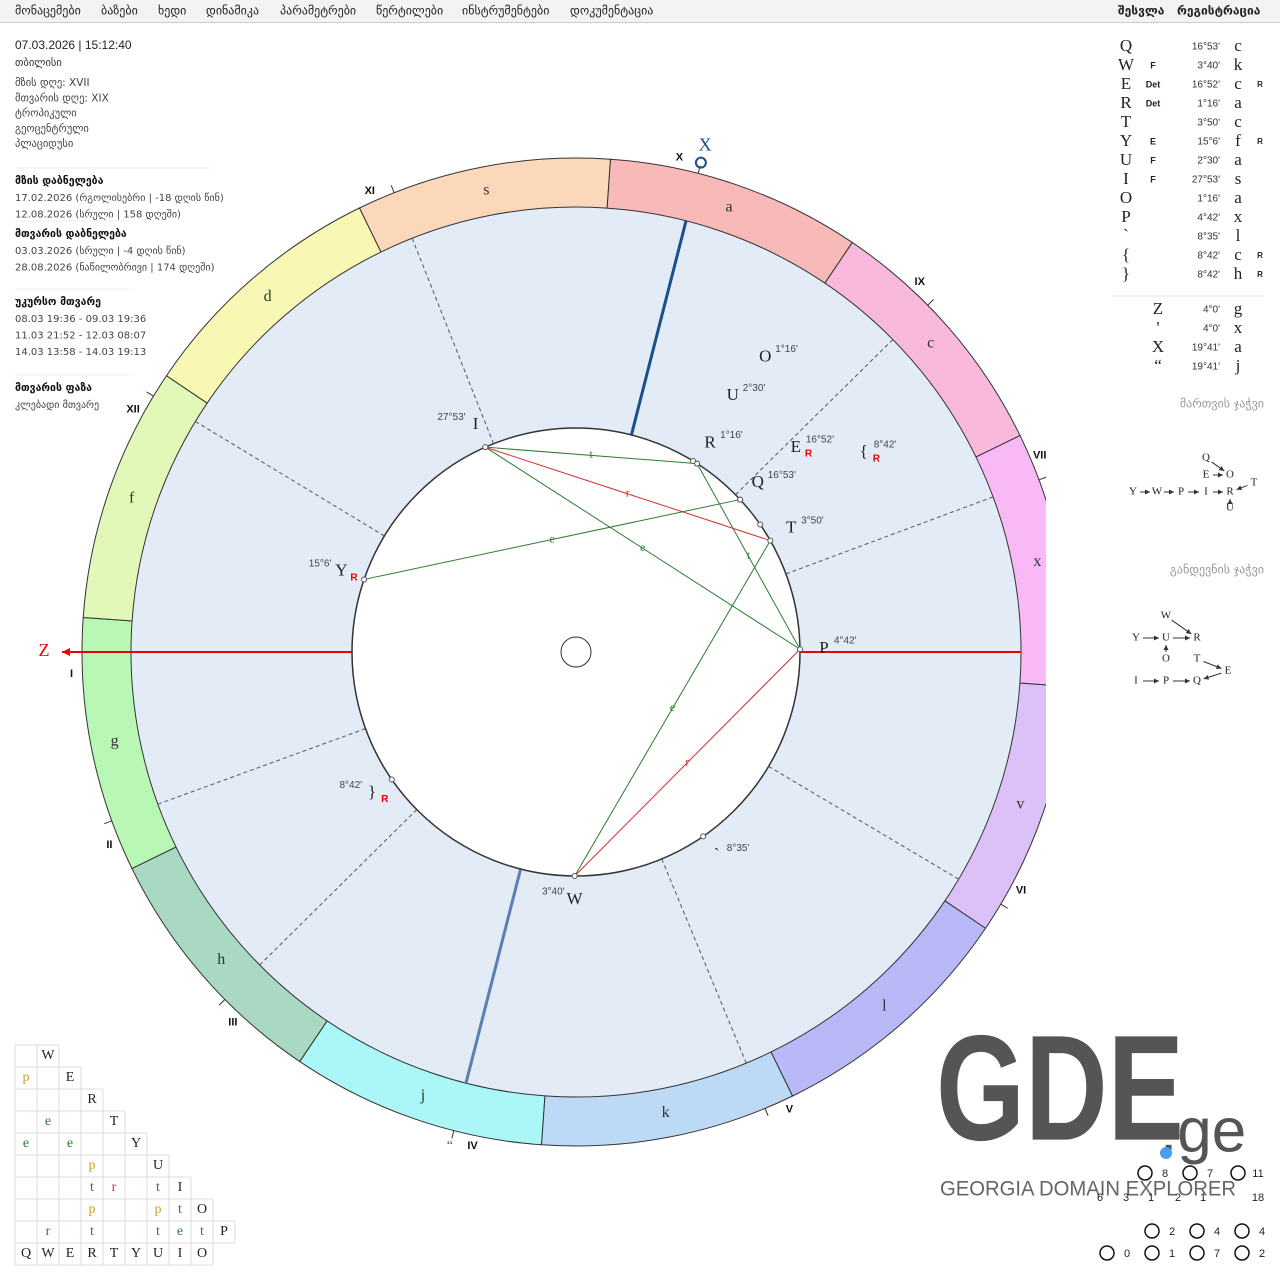 The height and width of the screenshot is (1280, 1280). I want to click on nav-item: დოკუმენტაცია, so click(611, 11).